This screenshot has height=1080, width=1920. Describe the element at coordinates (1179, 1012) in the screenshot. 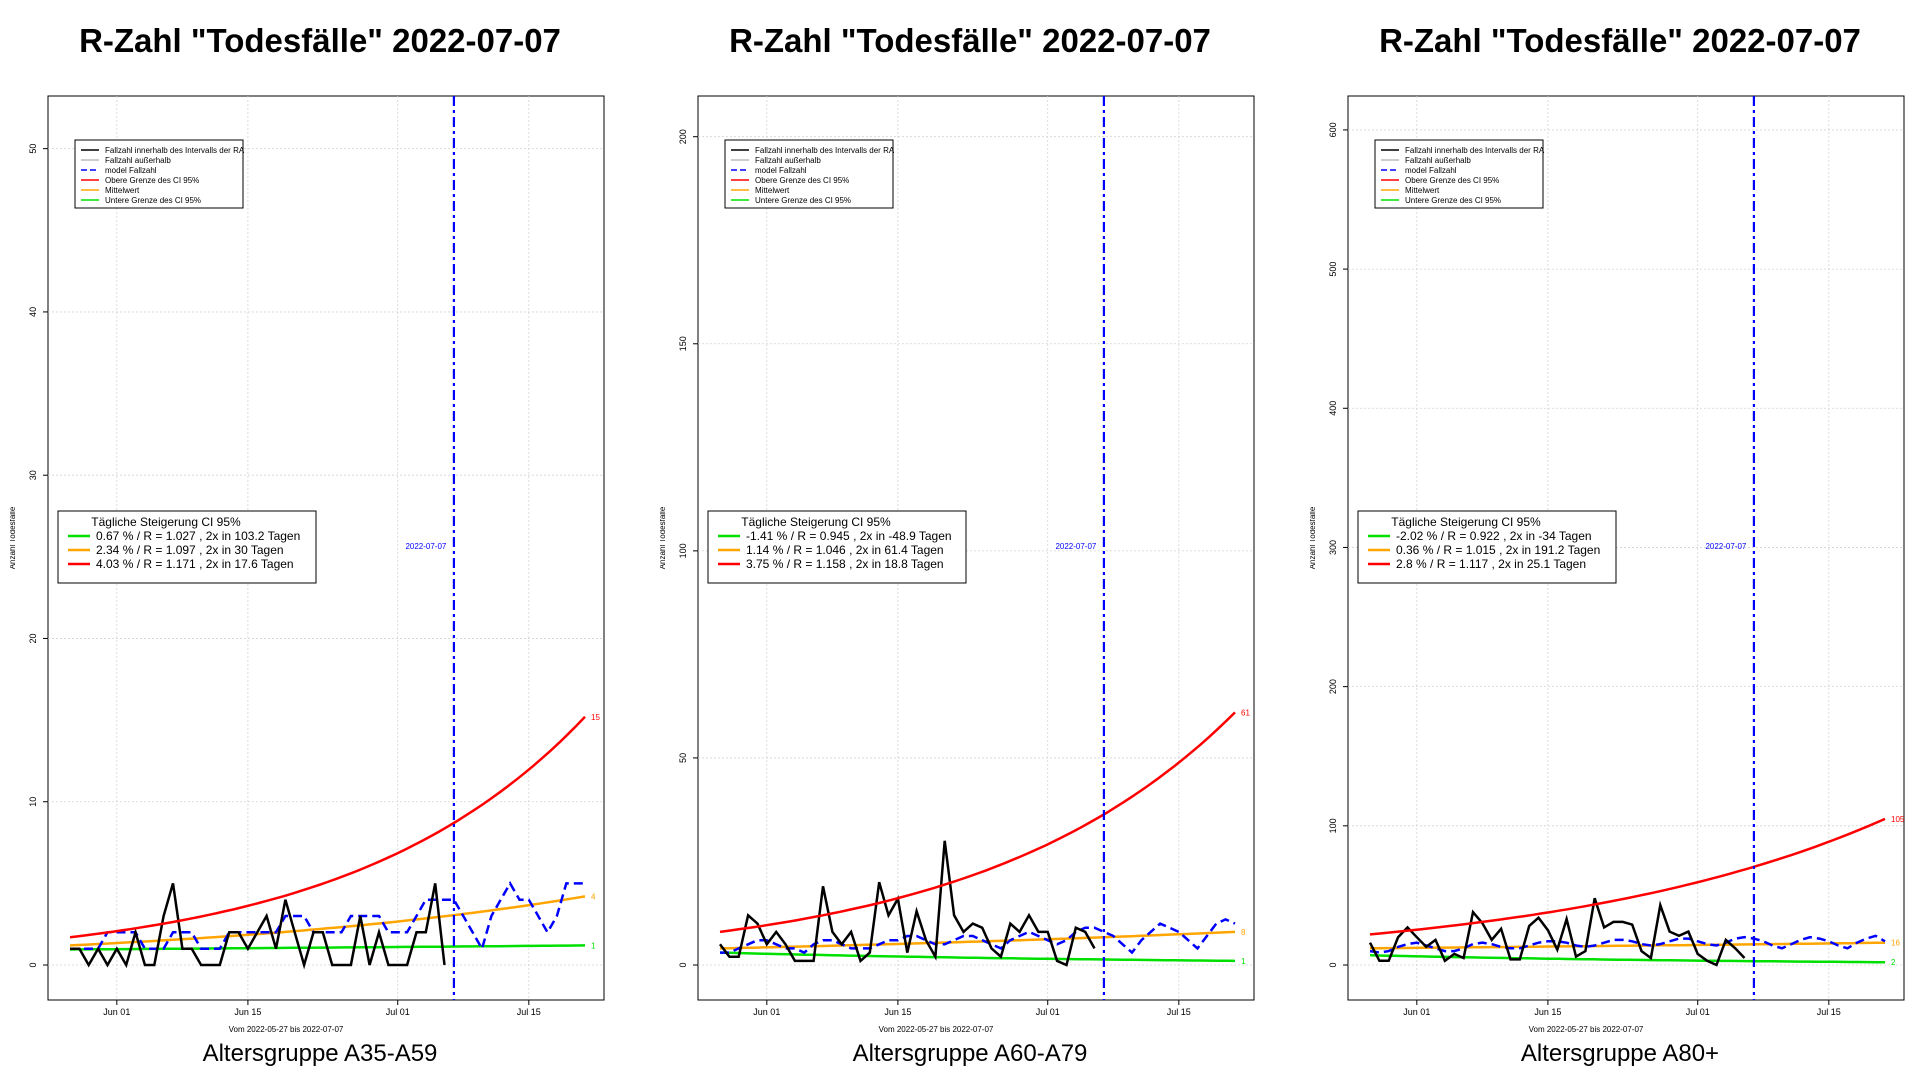

I see `x-tick-label: Jul 15` at that location.